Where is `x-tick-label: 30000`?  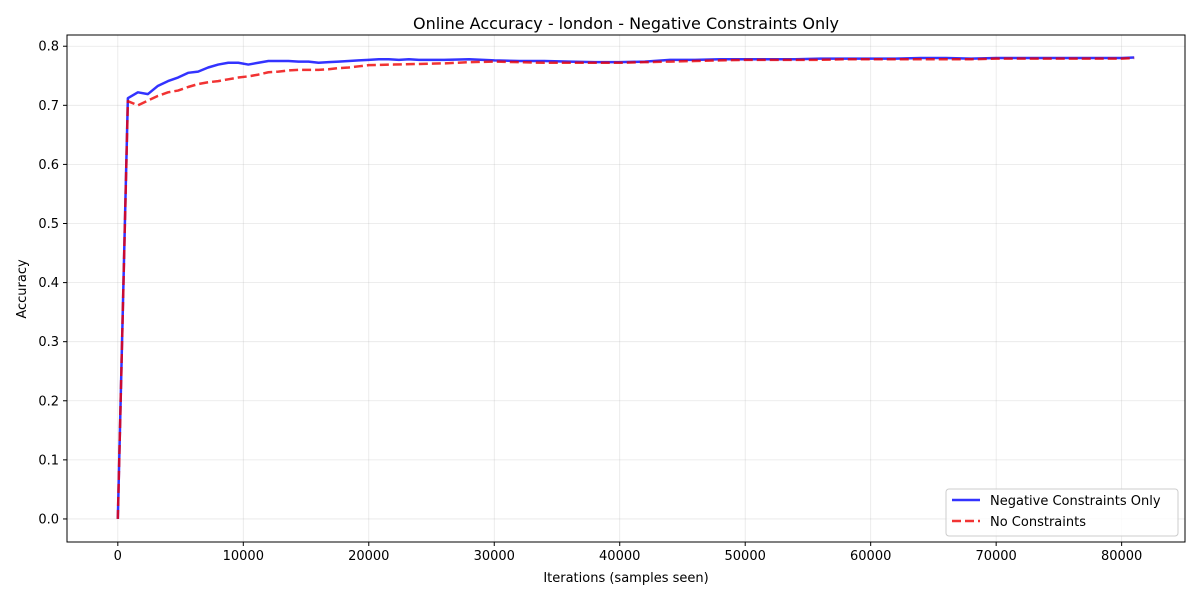 x-tick-label: 30000 is located at coordinates (494, 556).